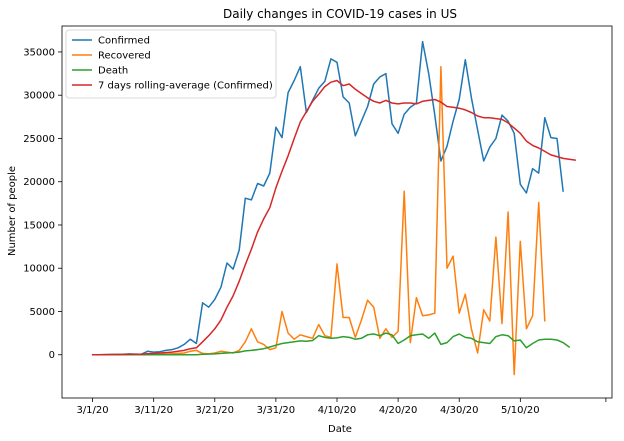  I want to click on x-tick-label: 5/10/20, so click(520, 410).